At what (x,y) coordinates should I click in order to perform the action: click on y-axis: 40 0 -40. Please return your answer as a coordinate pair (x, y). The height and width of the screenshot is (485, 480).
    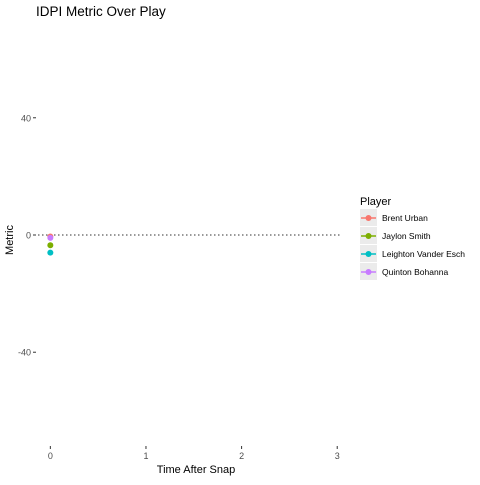
    Looking at the image, I should click on (27, 235).